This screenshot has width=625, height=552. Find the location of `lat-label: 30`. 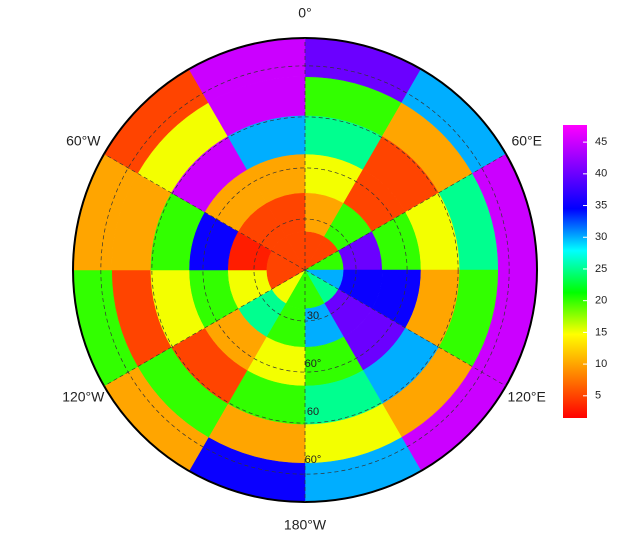

lat-label: 30 is located at coordinates (313, 316).